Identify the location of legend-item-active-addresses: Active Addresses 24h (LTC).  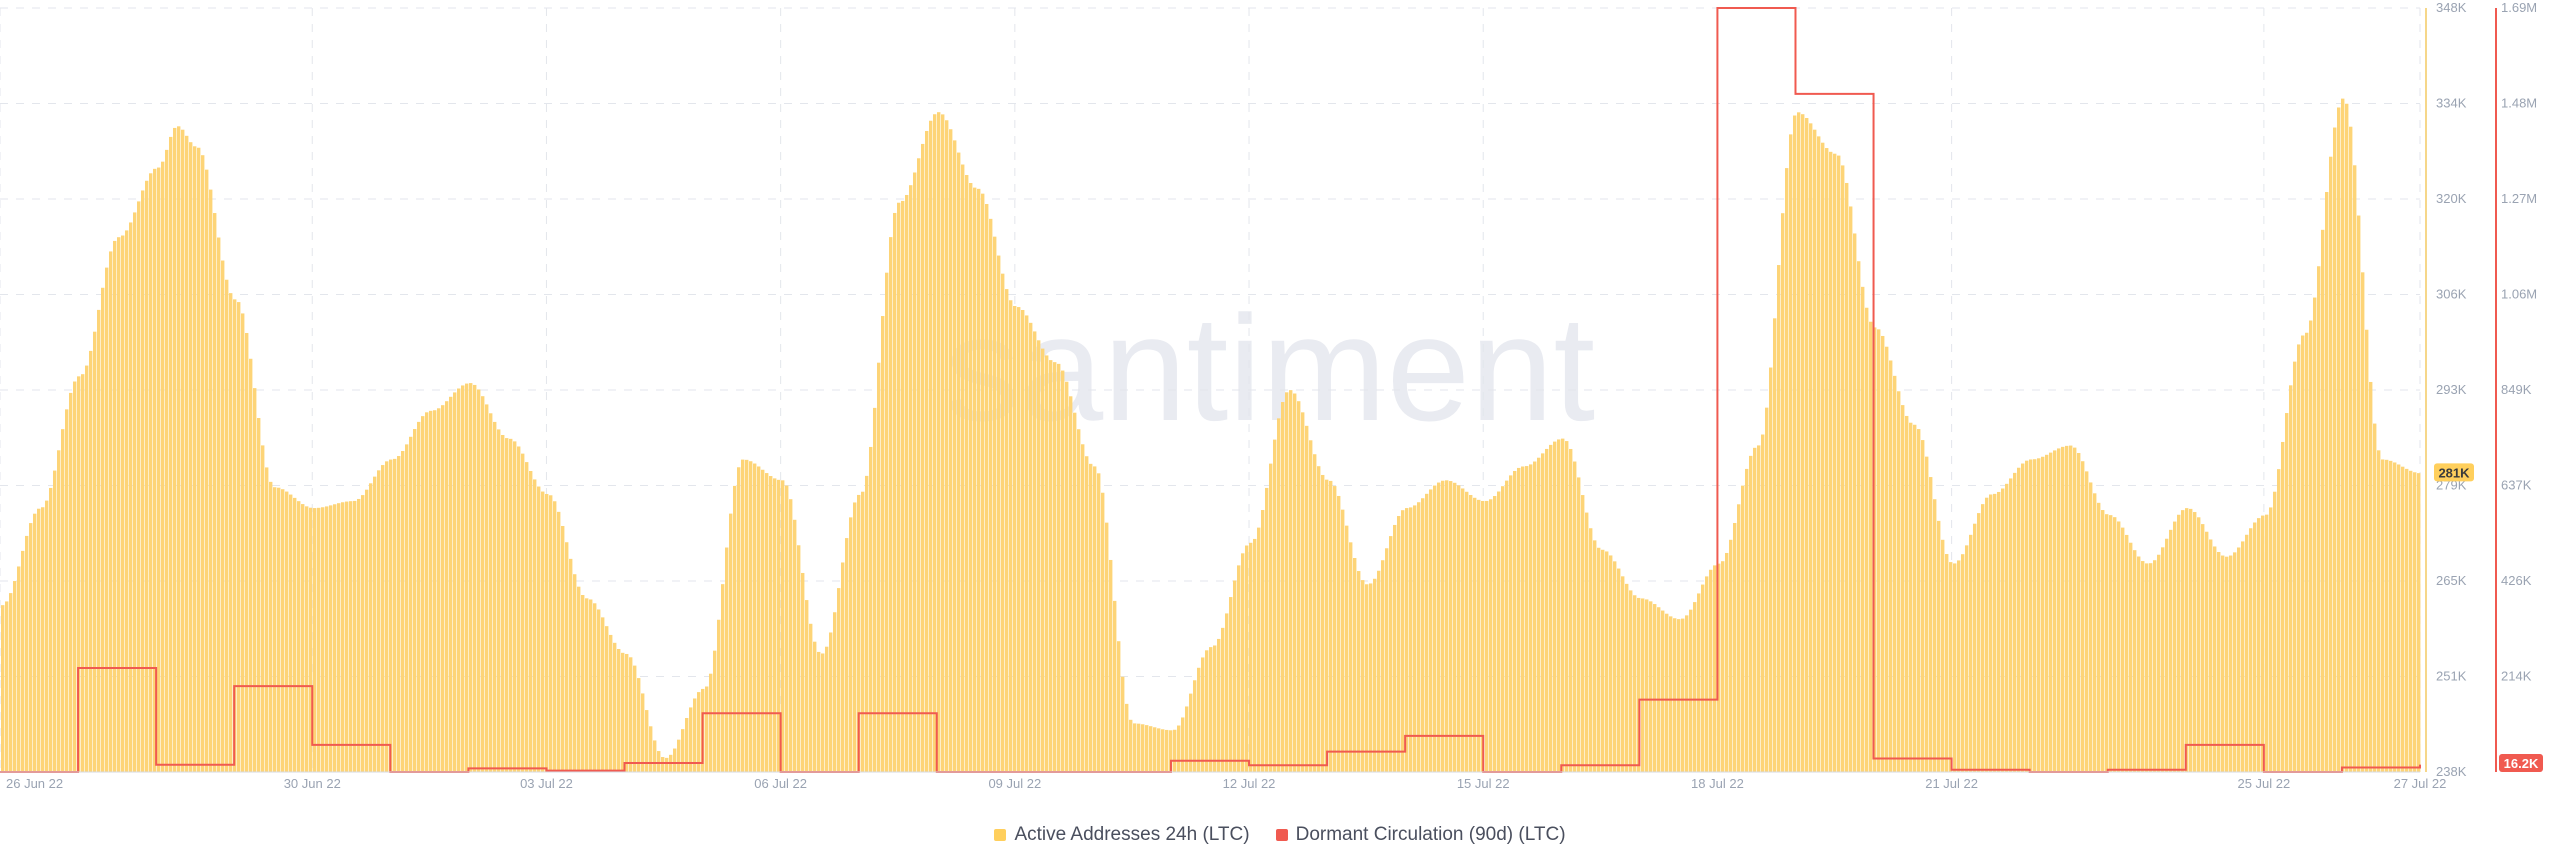
(1122, 835).